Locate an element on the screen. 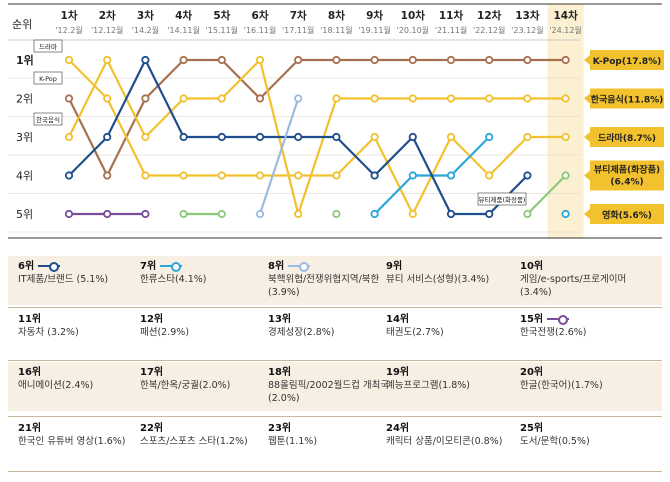 This screenshot has width=670, height=482. x-tick-label: 7차 is located at coordinates (298, 15).